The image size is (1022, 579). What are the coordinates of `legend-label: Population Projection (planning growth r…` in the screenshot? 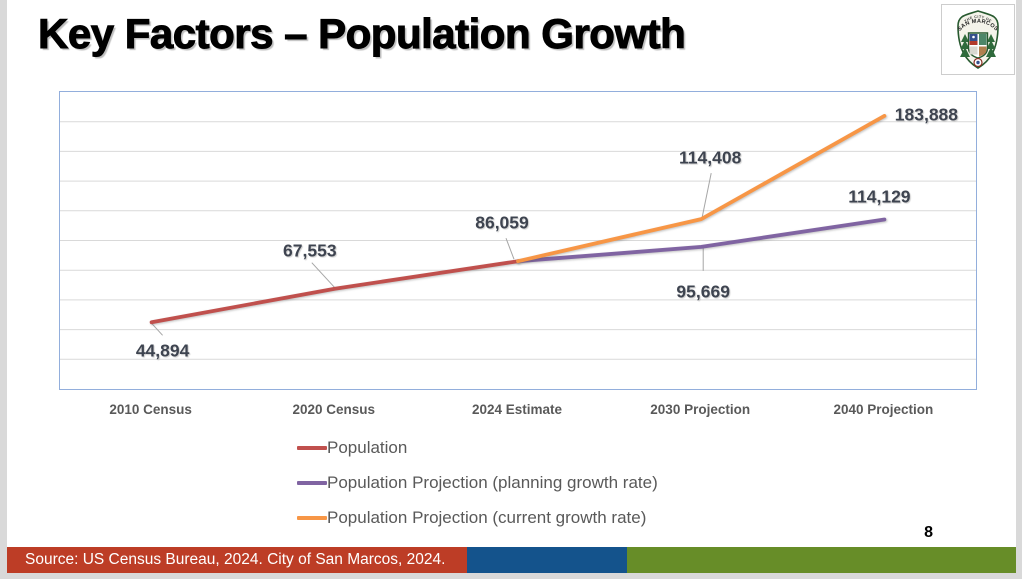 It's located at (492, 482).